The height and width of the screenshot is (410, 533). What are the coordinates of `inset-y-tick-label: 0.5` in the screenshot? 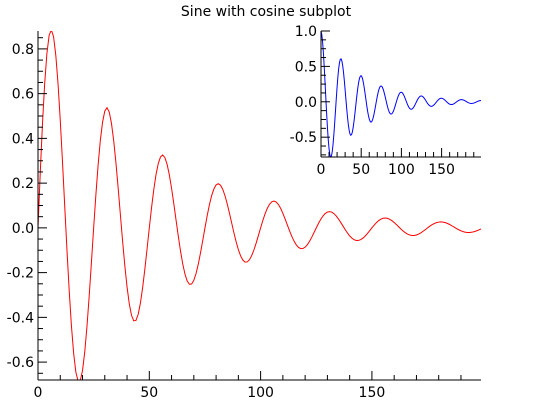 It's located at (306, 67).